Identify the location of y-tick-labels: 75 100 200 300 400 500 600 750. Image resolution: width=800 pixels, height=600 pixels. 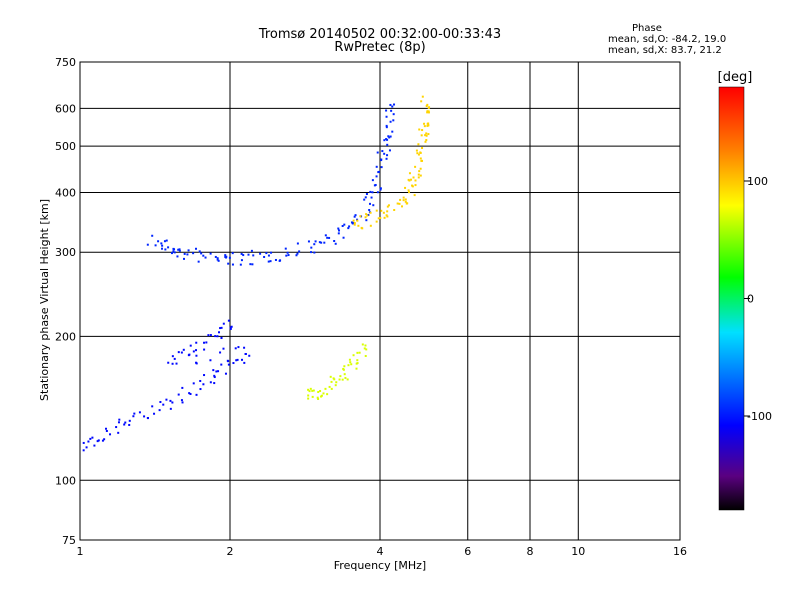
(65, 301).